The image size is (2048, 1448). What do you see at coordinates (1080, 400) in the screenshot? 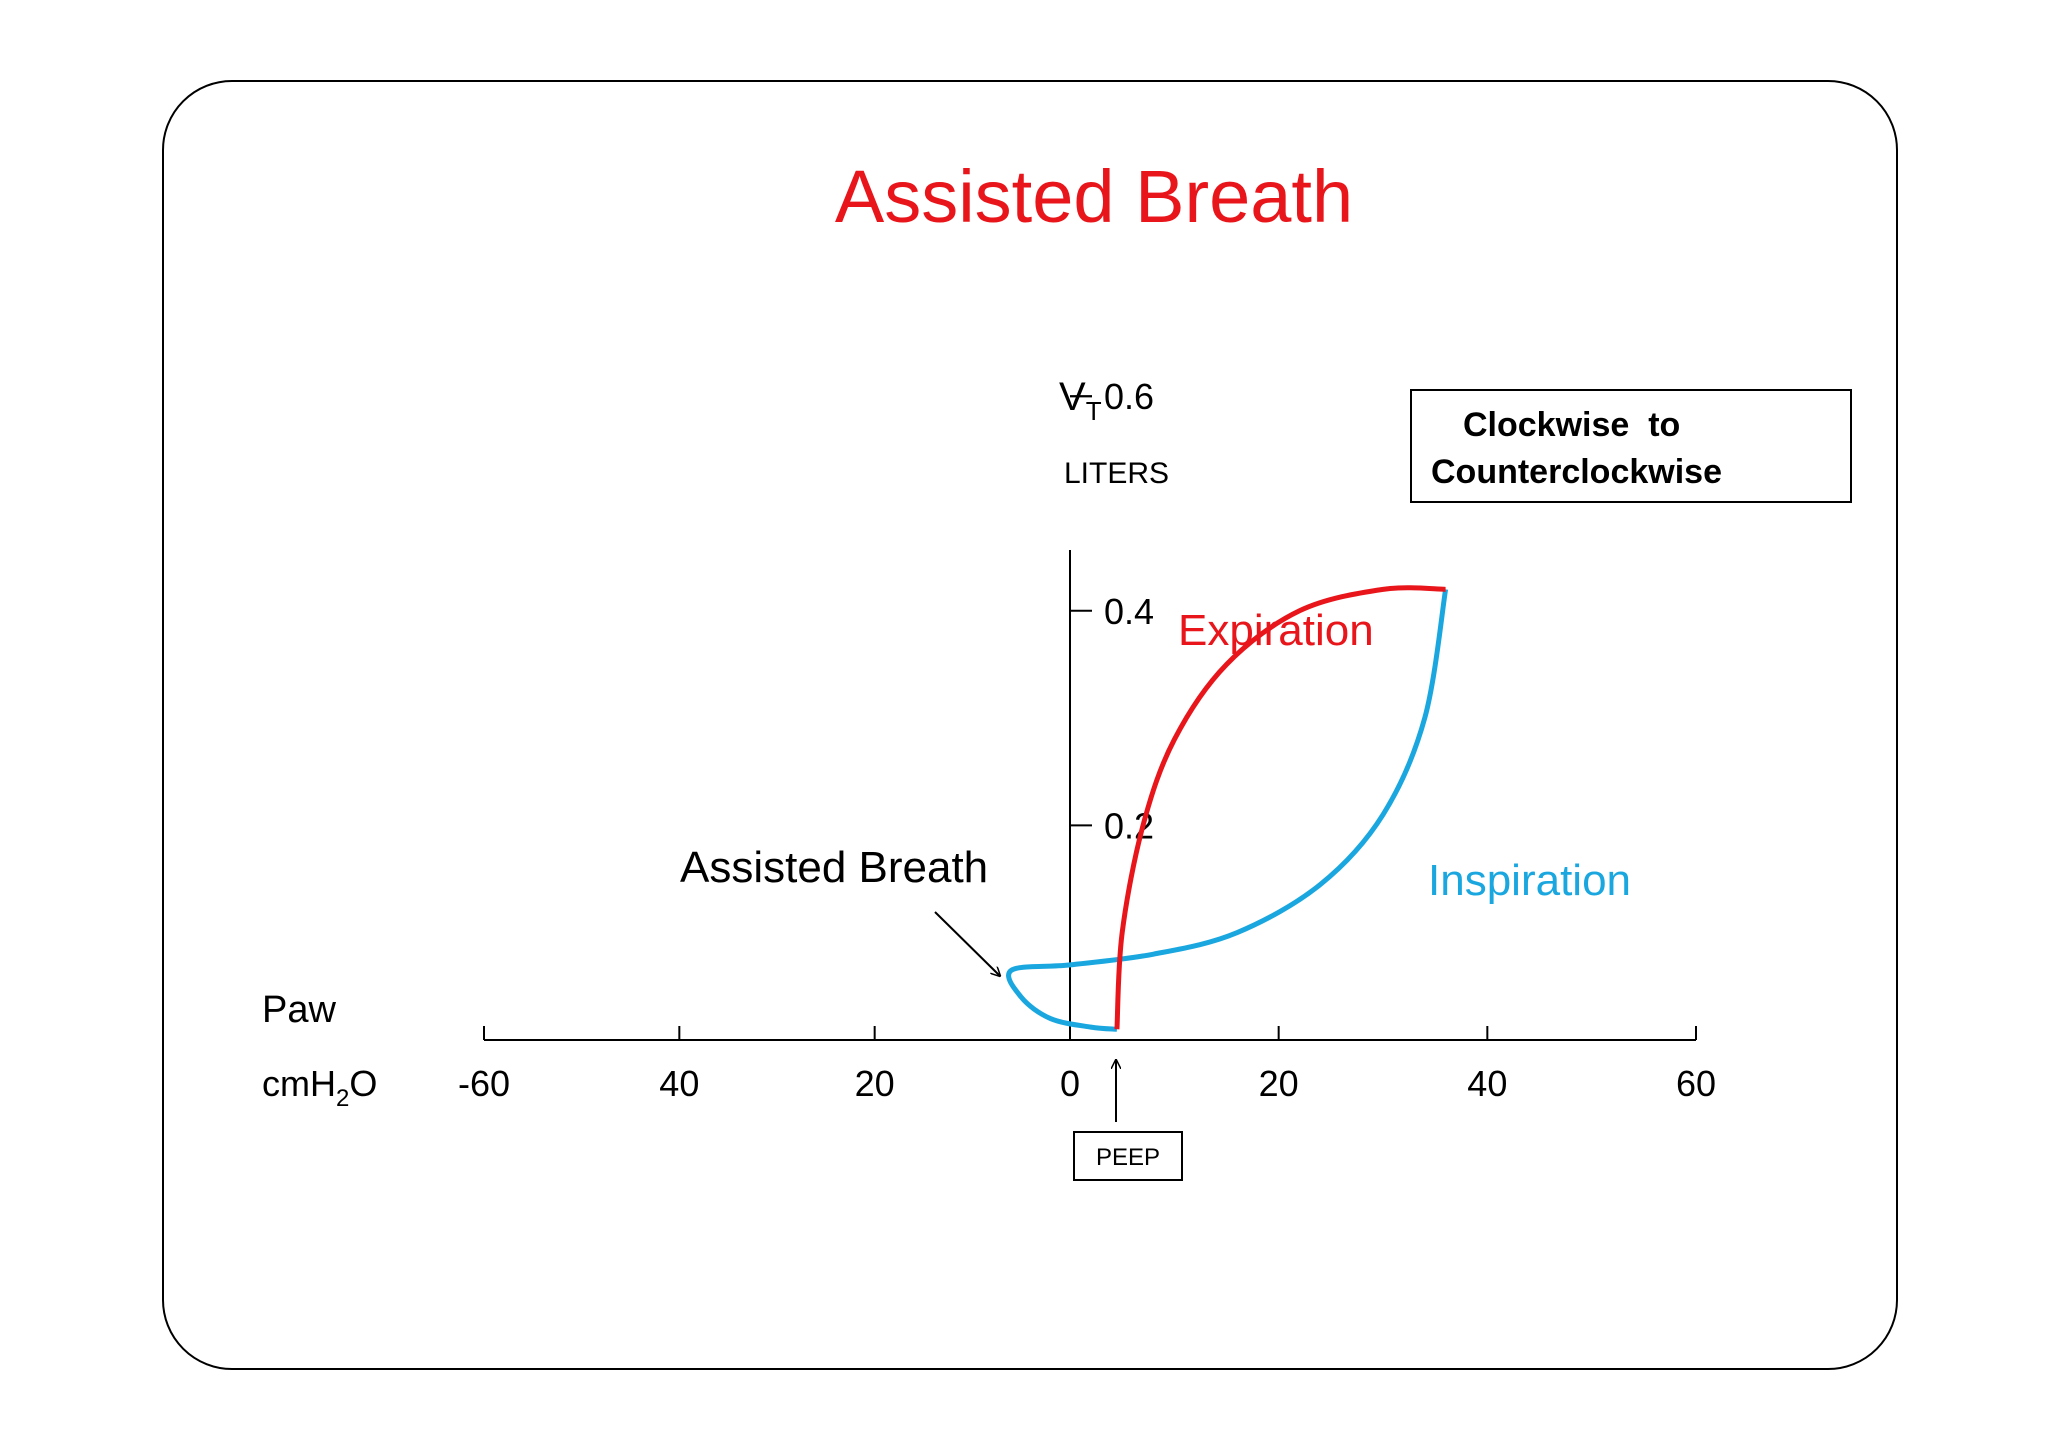
I see `y-axis-label: VT` at bounding box center [1080, 400].